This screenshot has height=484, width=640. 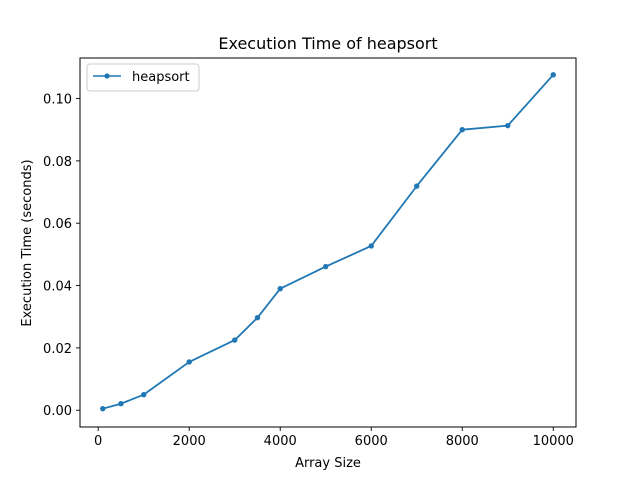 What do you see at coordinates (57, 287) in the screenshot?
I see `y-tick-label: 0.04` at bounding box center [57, 287].